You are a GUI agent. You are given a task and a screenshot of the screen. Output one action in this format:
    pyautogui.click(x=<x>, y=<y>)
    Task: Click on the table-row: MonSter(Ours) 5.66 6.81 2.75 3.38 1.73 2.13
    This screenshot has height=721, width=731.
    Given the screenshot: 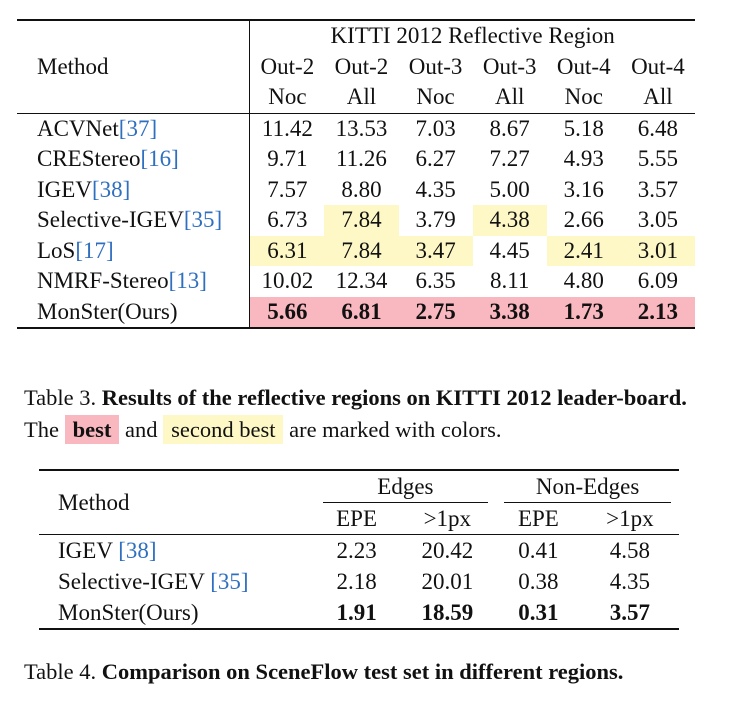 What is the action you would take?
    pyautogui.click(x=356, y=312)
    